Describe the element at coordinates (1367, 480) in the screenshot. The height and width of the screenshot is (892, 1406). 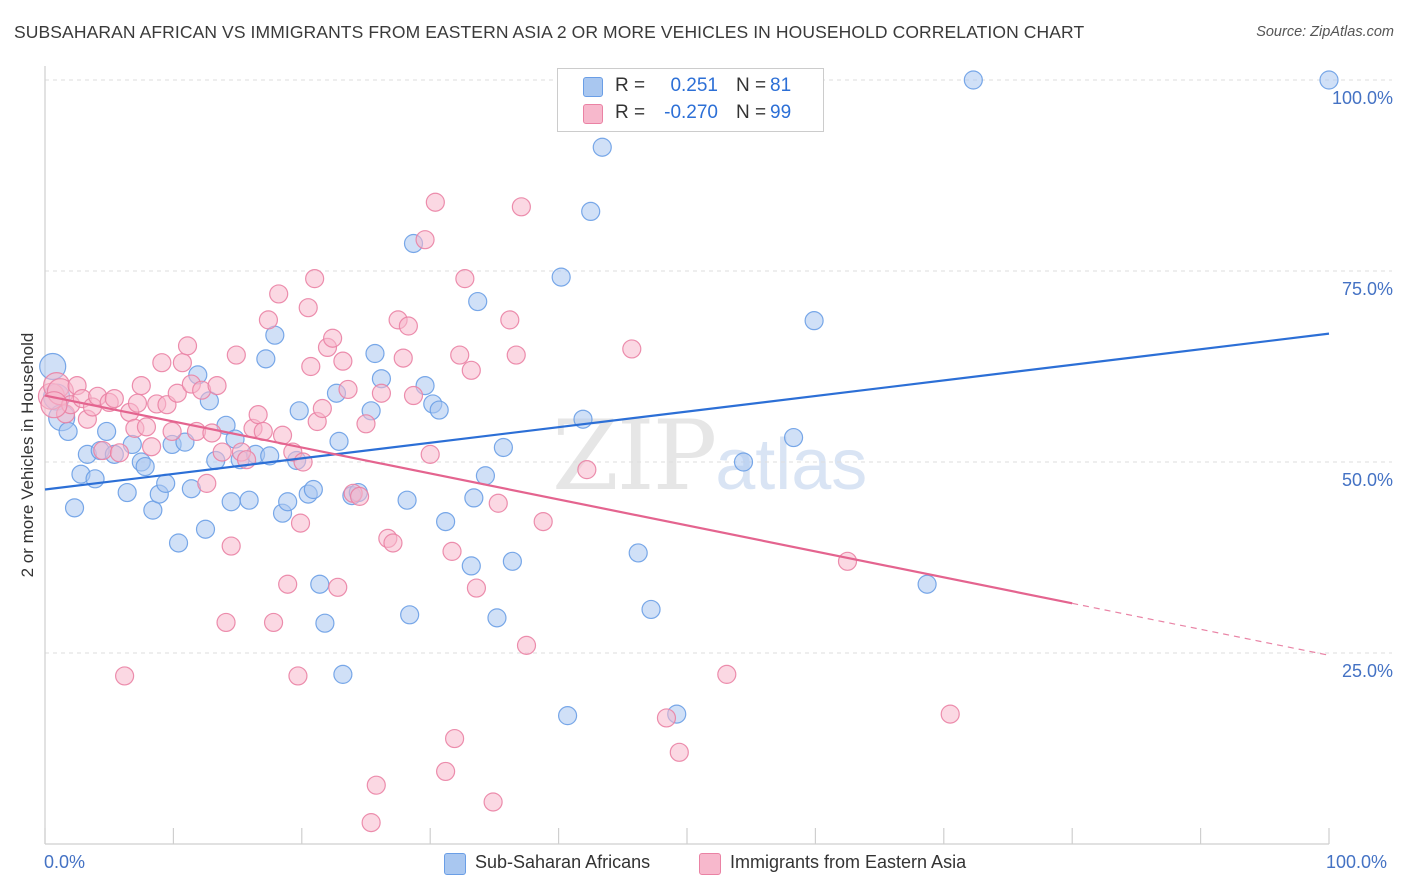
I see `y-tick-label: 50.0%` at that location.